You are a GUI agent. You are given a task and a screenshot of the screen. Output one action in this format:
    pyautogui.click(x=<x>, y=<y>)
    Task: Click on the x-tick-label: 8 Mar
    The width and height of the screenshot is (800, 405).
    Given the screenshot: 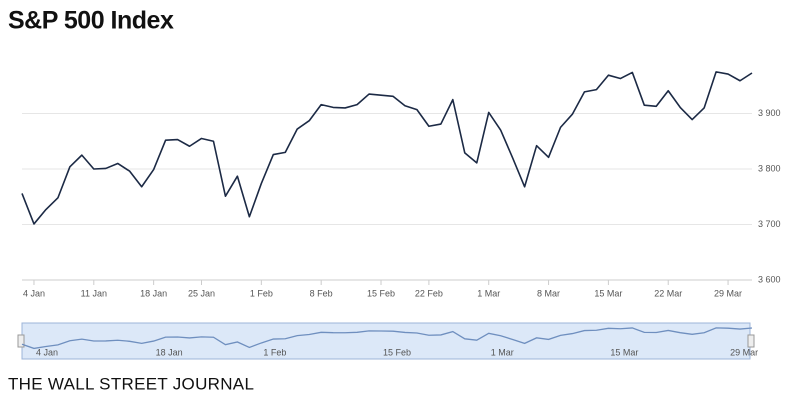 What is the action you would take?
    pyautogui.click(x=548, y=293)
    